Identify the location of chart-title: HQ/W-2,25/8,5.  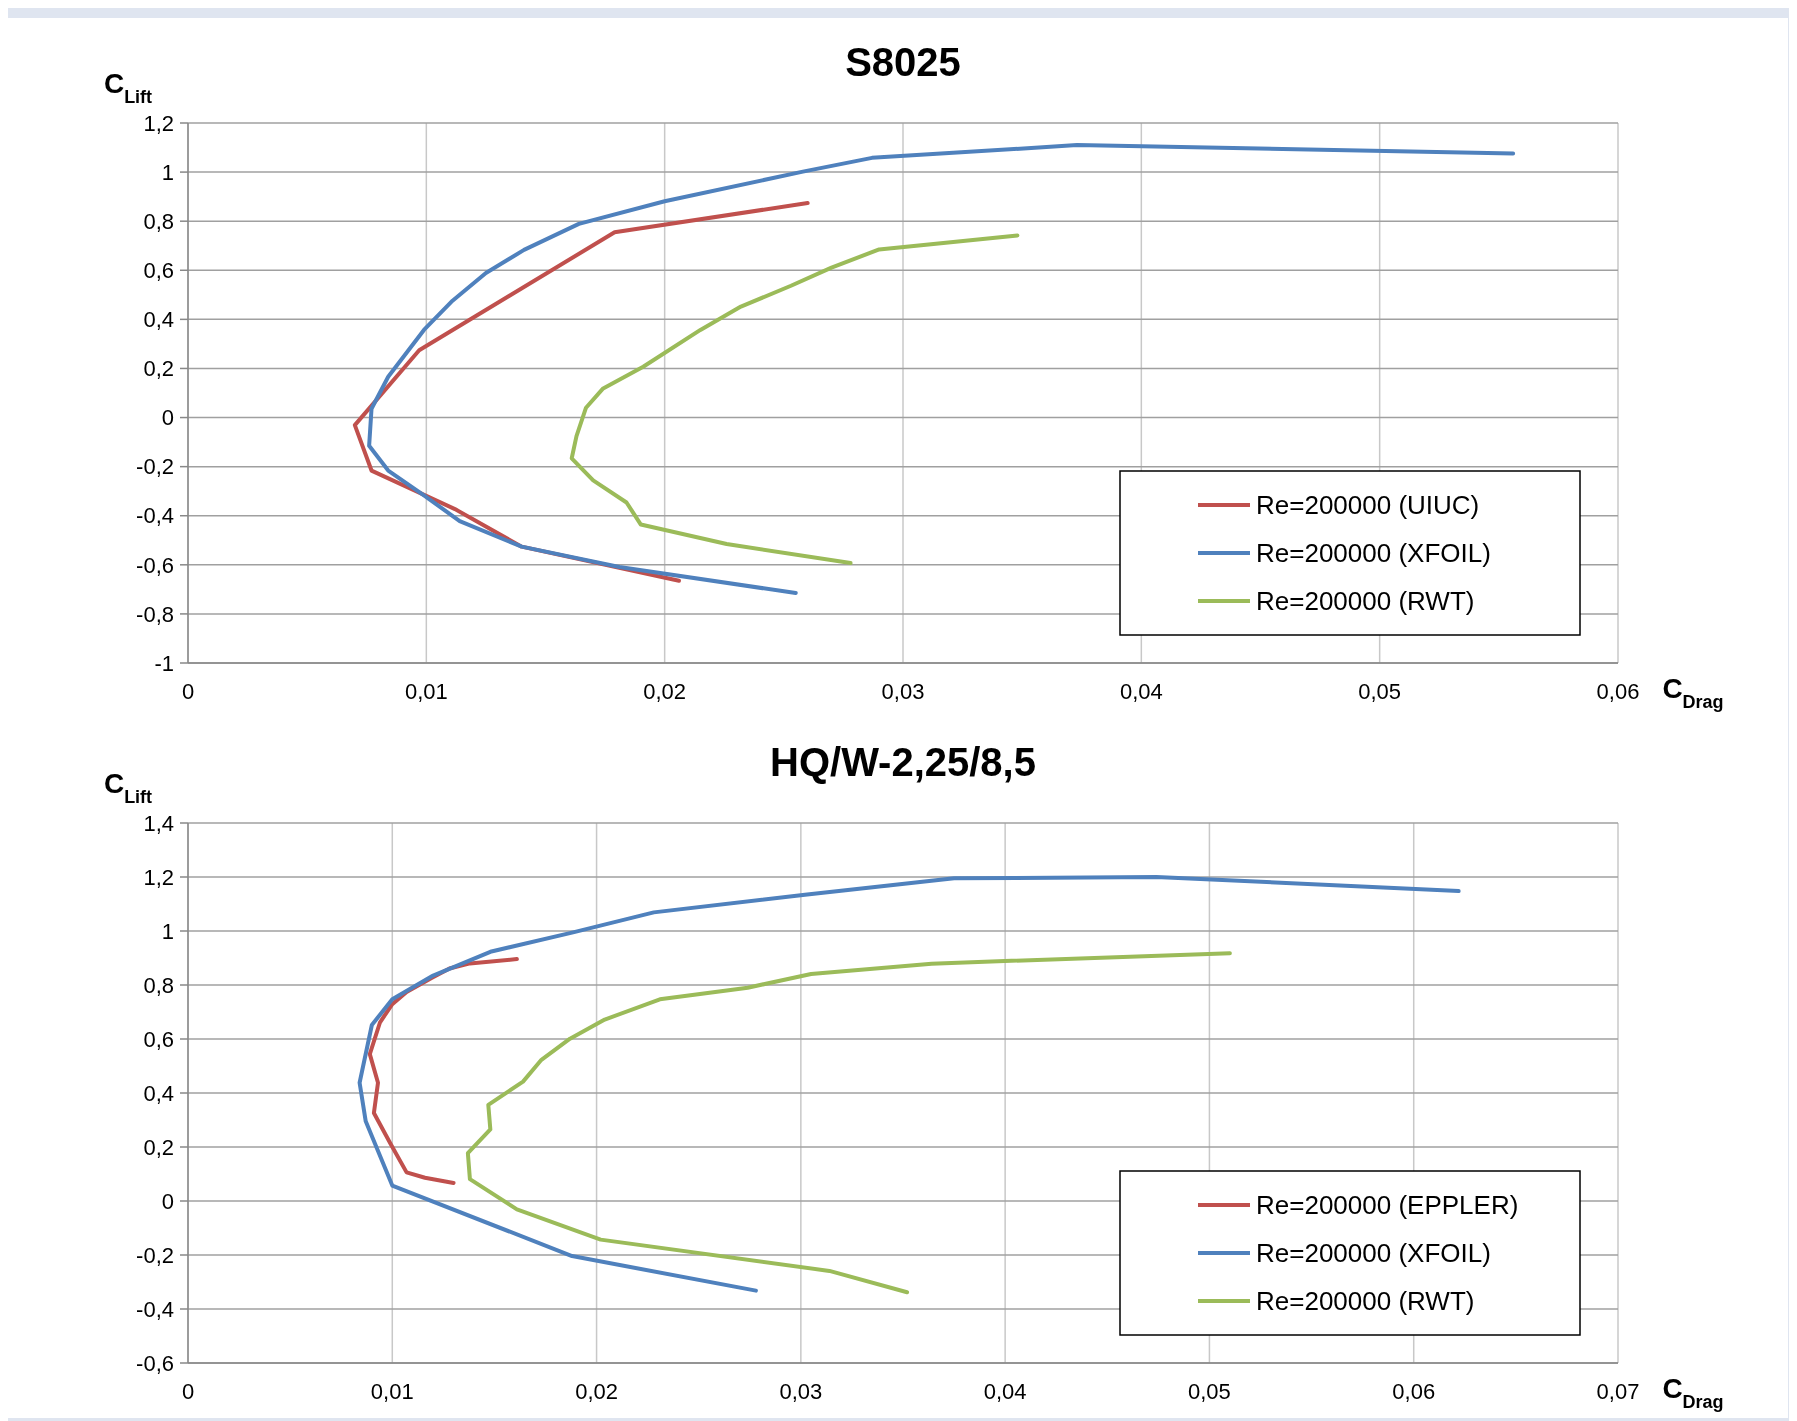
(903, 762).